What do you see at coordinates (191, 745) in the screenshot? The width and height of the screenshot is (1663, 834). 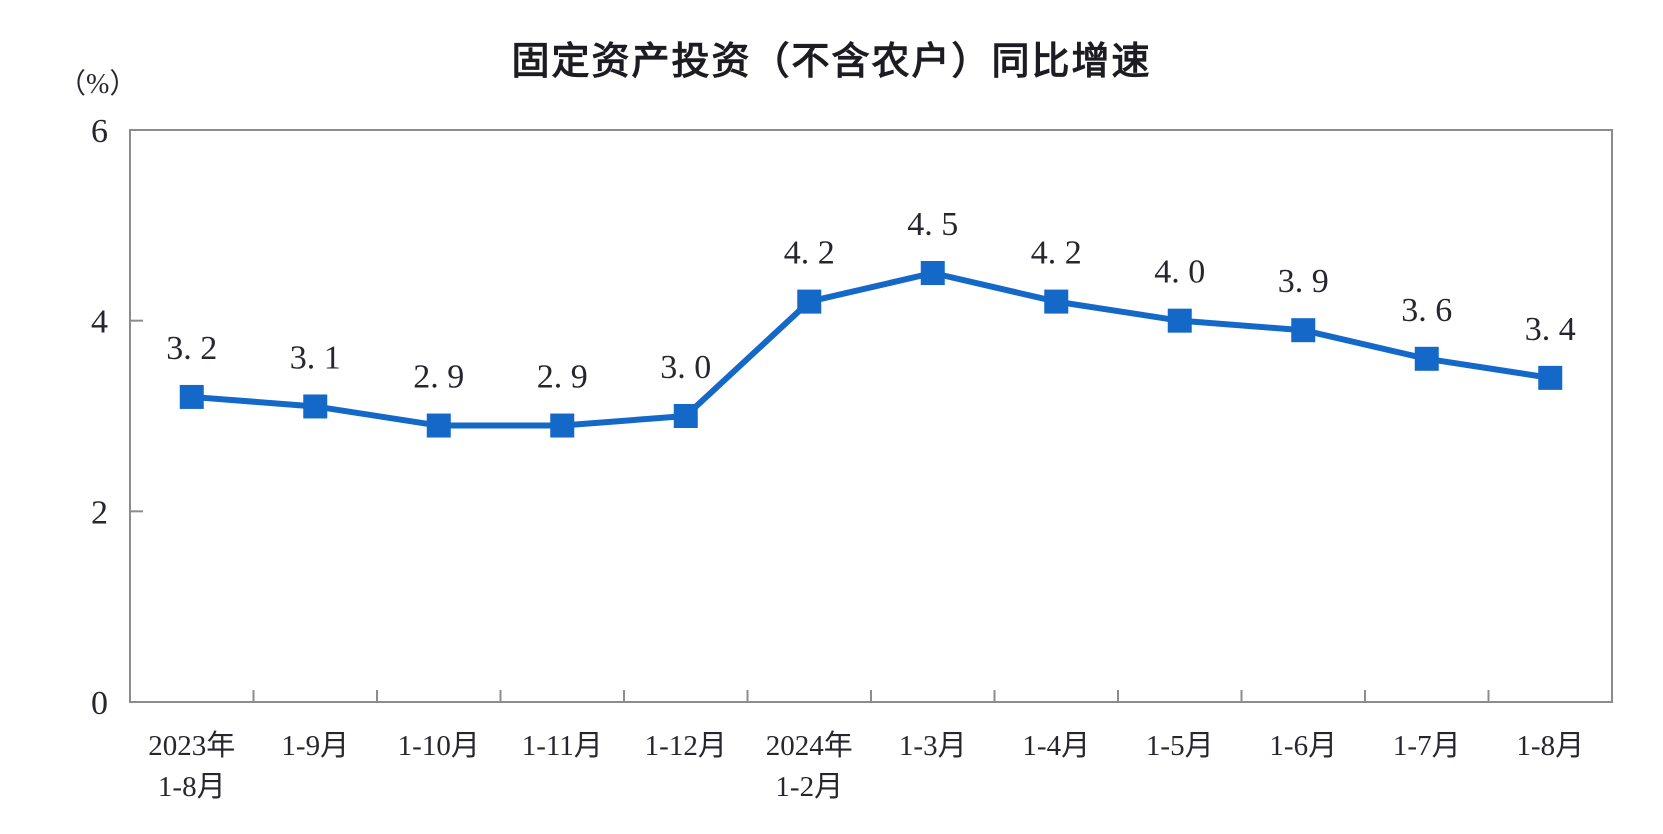 I see `x-axis-category-label: 2023年` at bounding box center [191, 745].